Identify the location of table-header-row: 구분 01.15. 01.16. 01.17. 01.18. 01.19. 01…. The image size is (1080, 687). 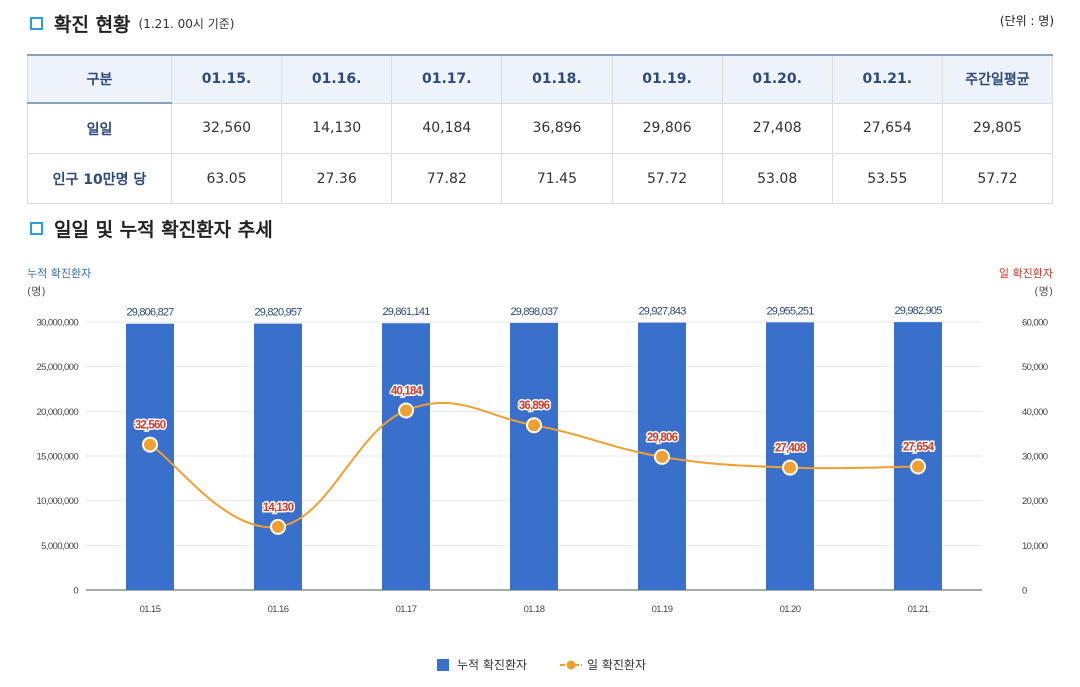
(540, 79).